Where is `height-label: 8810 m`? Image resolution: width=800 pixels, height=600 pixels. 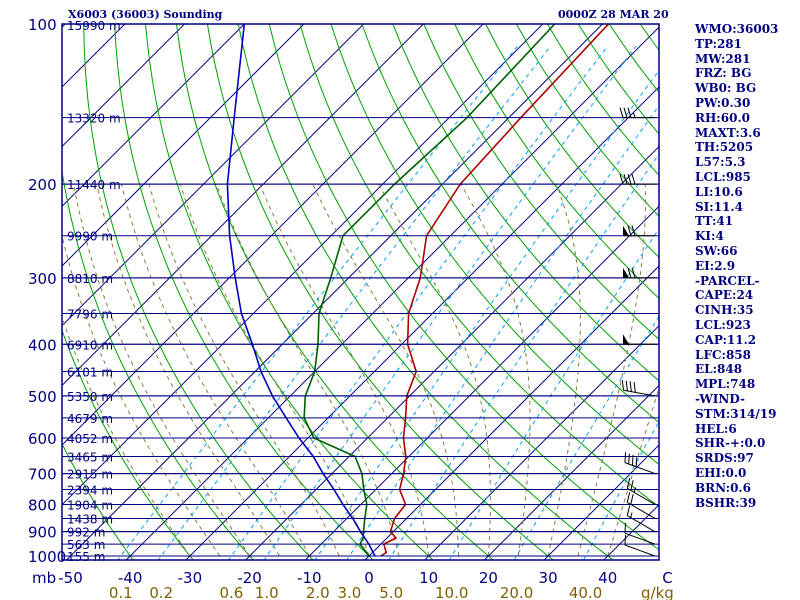 height-label: 8810 m is located at coordinates (90, 279).